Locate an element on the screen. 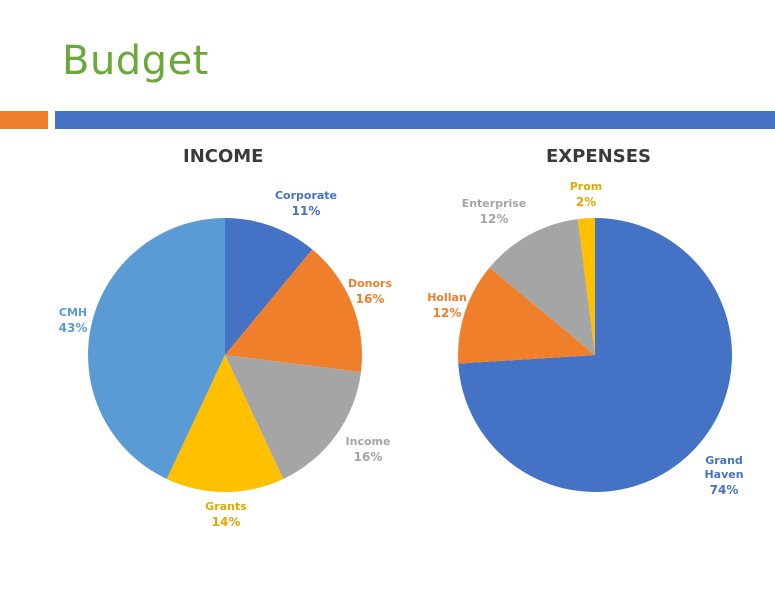 The width and height of the screenshot is (775, 590). expenses-slice-prom is located at coordinates (586, 286).